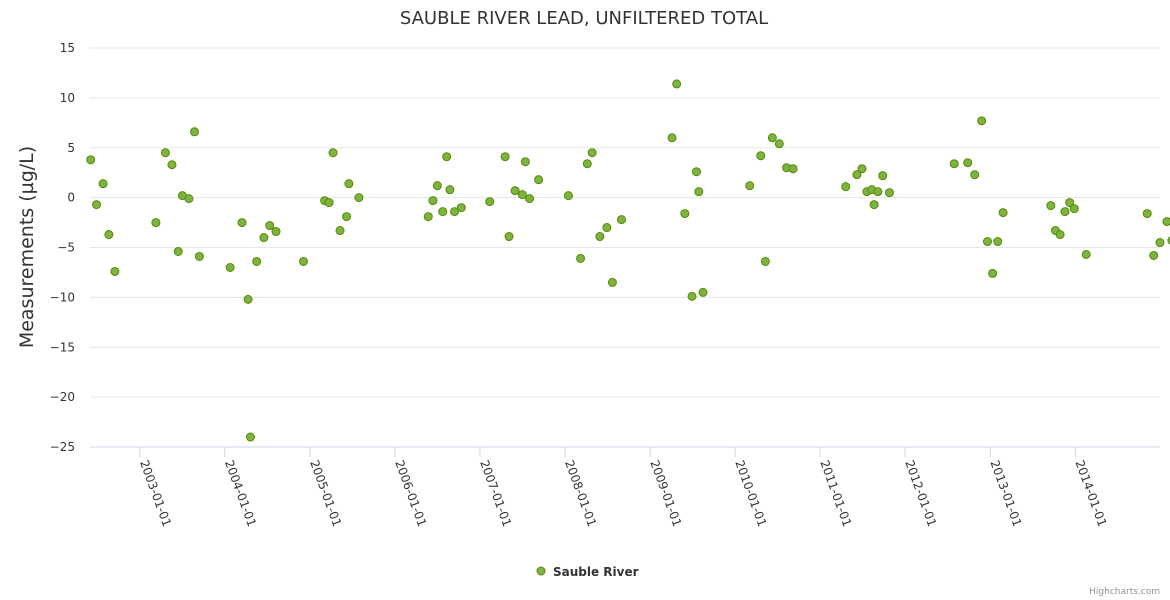 The image size is (1170, 600). What do you see at coordinates (495, 493) in the screenshot?
I see `x-tick-label: 2007-01-01` at bounding box center [495, 493].